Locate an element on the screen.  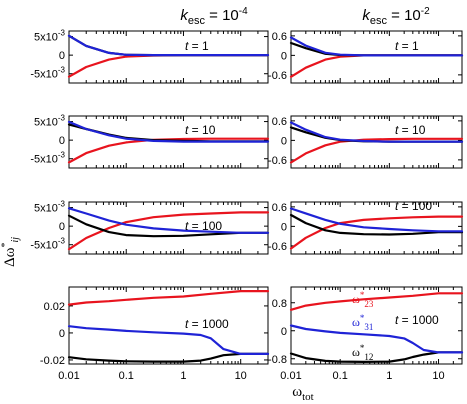
y-axis-label: Δω*ij is located at coordinates (10, 252).